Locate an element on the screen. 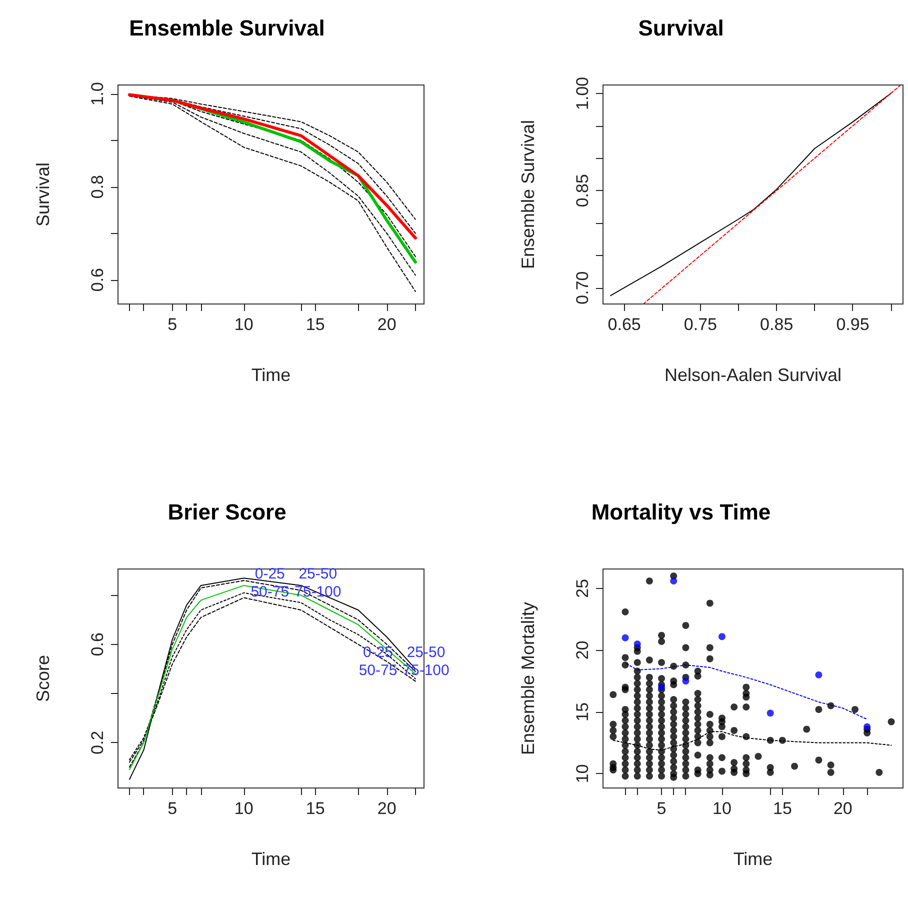  chart-title: Brier Score is located at coordinates (227, 512).